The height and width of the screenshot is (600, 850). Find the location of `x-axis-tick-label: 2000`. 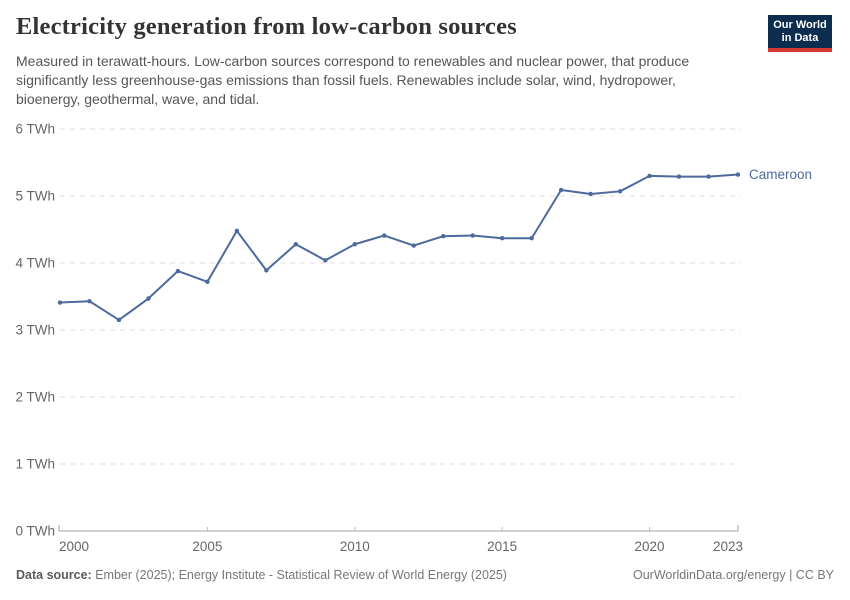

x-axis-tick-label: 2000 is located at coordinates (74, 546).